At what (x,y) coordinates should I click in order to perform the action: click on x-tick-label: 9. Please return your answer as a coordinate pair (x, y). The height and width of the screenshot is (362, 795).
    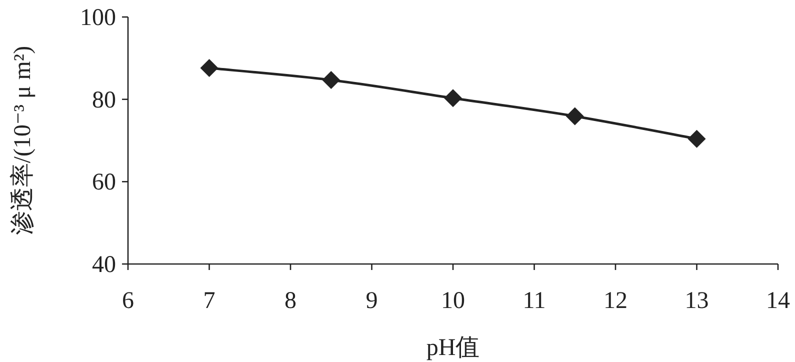
    Looking at the image, I should click on (372, 301).